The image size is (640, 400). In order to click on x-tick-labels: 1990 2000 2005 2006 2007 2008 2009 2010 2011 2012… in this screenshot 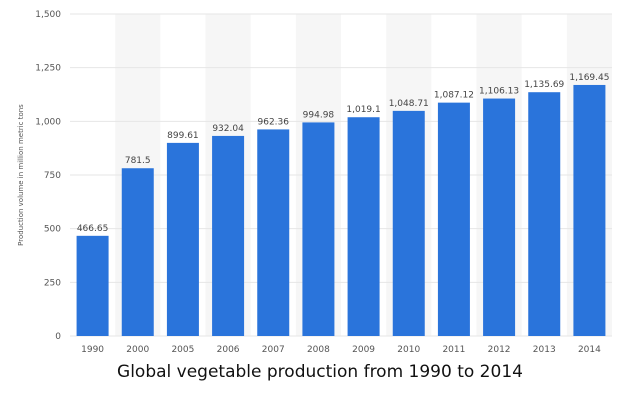, I will do `click(341, 350)`.